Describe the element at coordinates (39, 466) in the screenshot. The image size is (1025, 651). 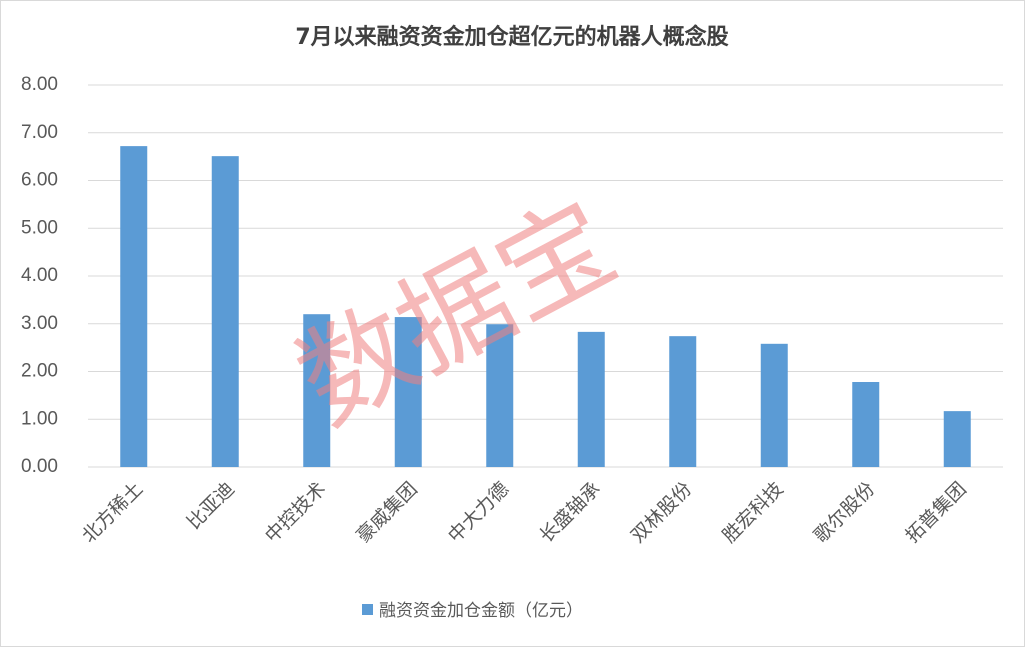
I see `y-tick-label: 0.00` at that location.